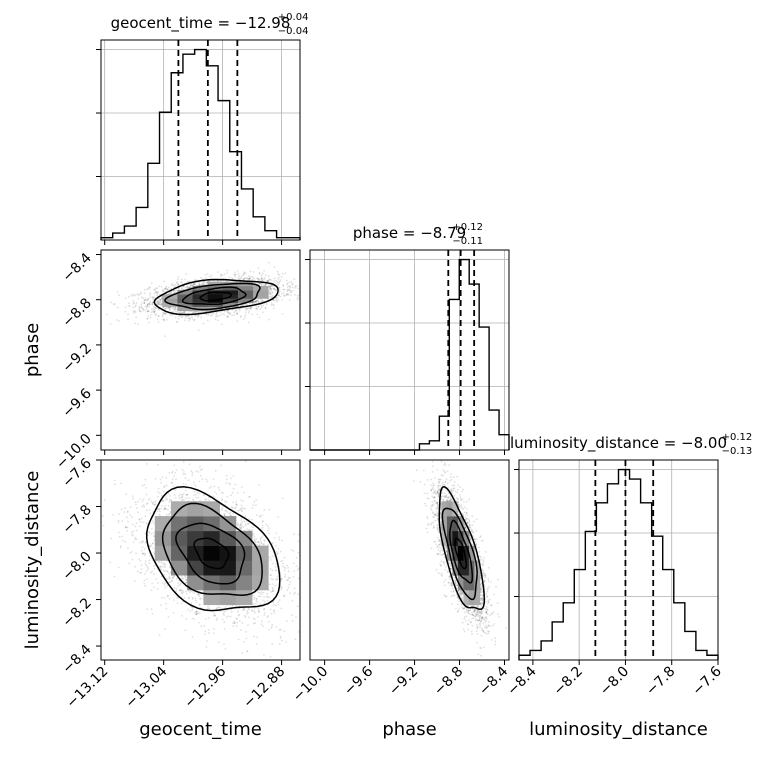 Image resolution: width=760 pixels, height=760 pixels. What do you see at coordinates (407, 338) in the screenshot?
I see `hist-panel-phase: phase = −8.79+0.12−0.11` at bounding box center [407, 338].